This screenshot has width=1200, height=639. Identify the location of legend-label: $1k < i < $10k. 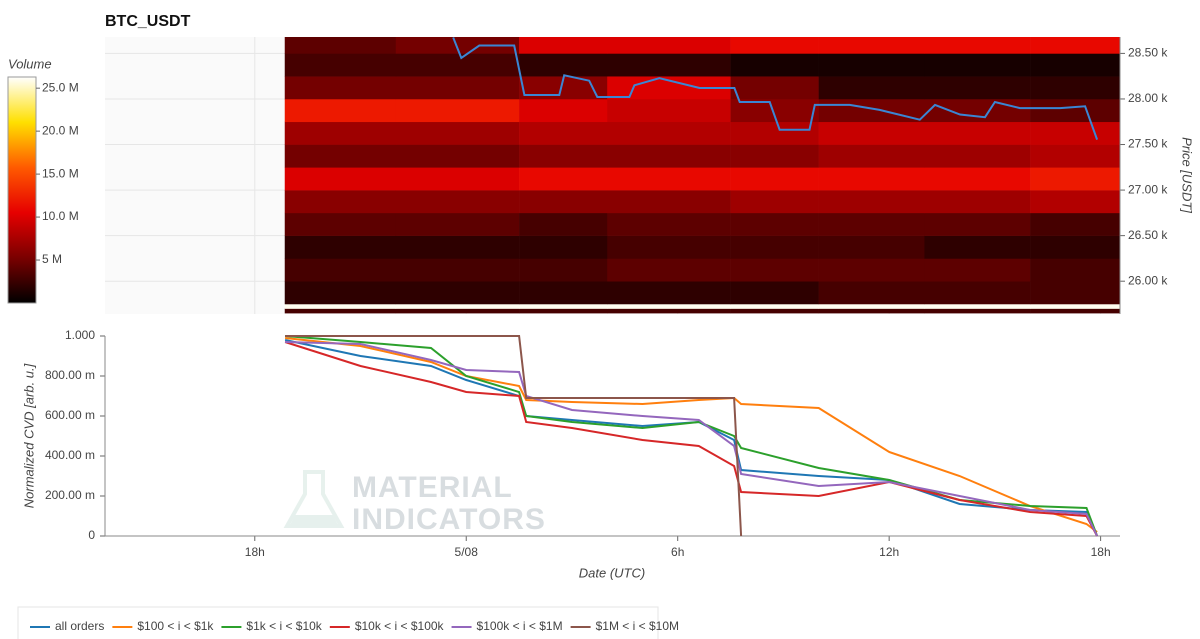
(284, 626).